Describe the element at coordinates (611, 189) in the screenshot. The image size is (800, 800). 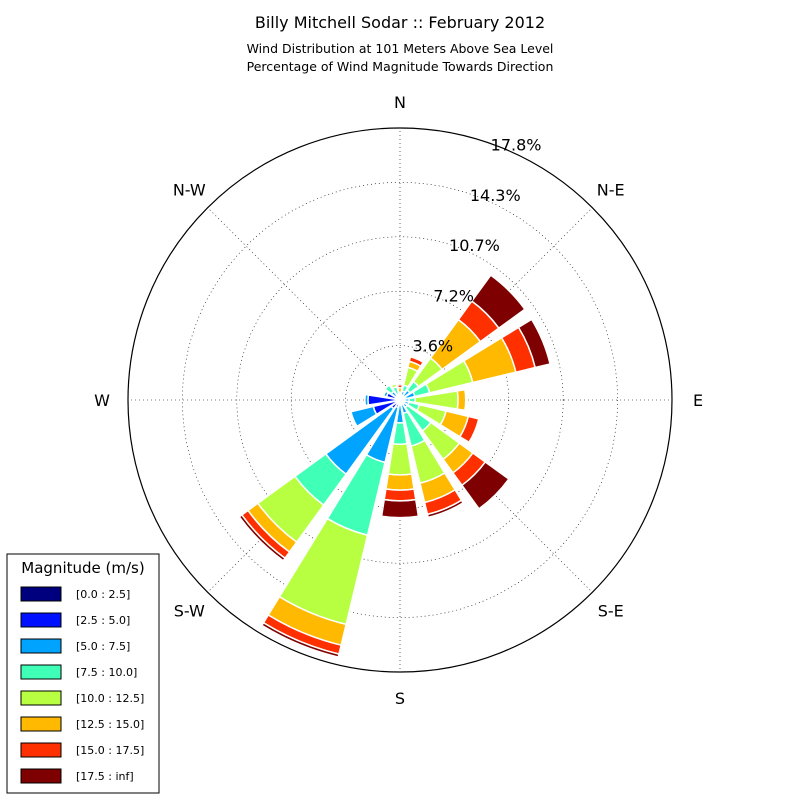
I see `direction-label: N-E` at that location.